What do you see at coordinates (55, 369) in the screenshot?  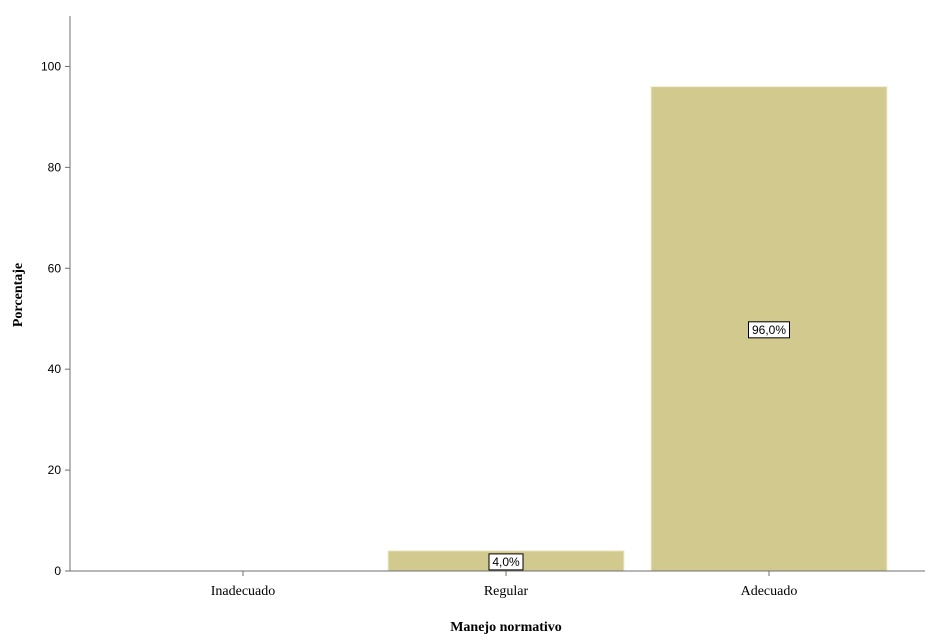 I see `y-tick-label-40: 40` at bounding box center [55, 369].